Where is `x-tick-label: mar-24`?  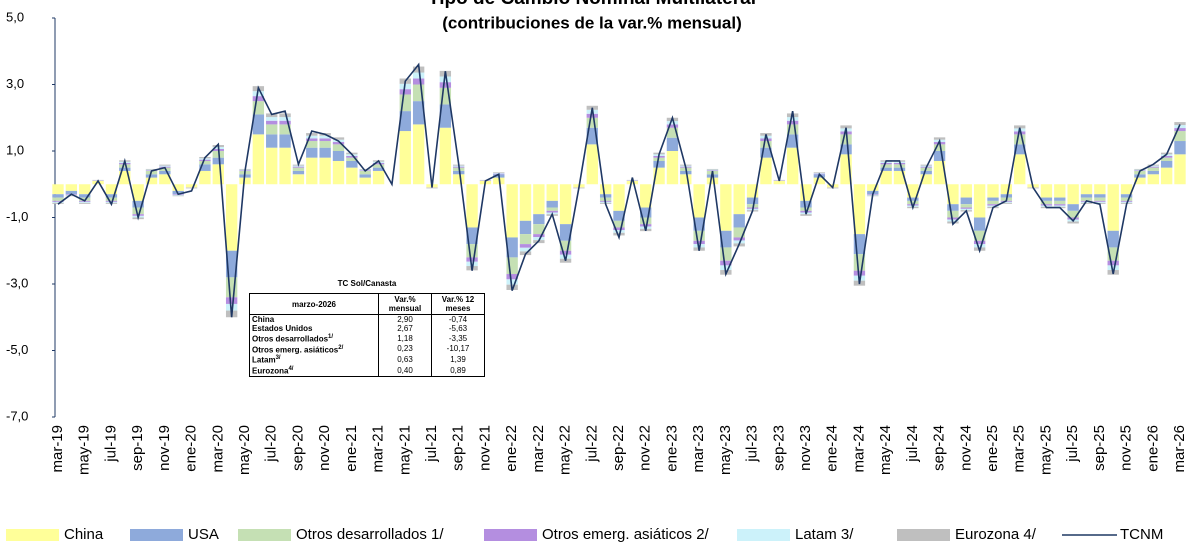 x-tick-label: mar-24 is located at coordinates (858, 449).